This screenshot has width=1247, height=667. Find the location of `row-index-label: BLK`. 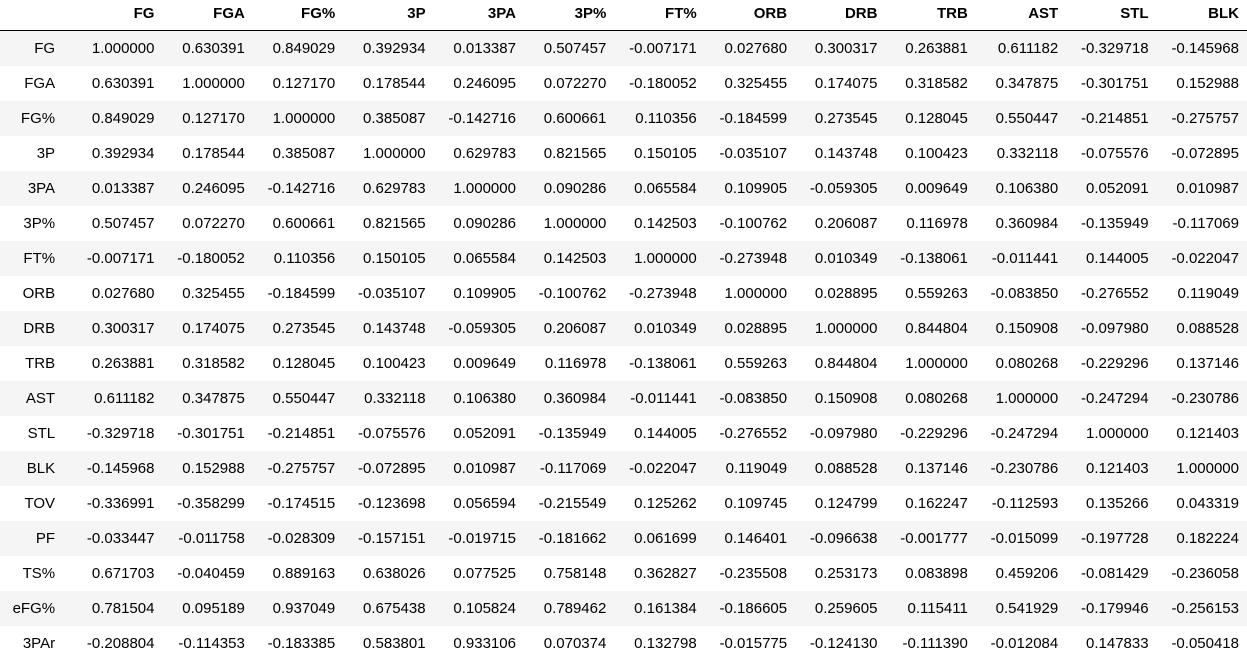

row-index-label: BLK is located at coordinates (41, 468).